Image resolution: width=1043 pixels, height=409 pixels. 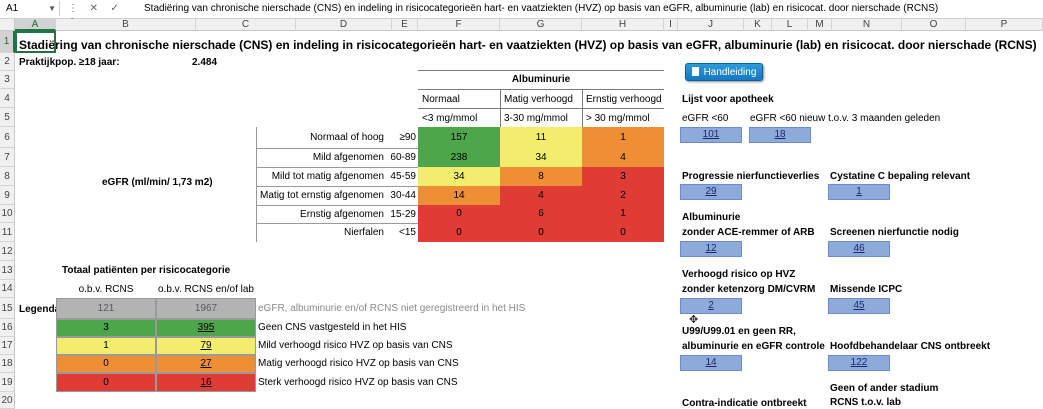 What do you see at coordinates (407, 137) in the screenshot?
I see `egfr-row-range: ≥90` at bounding box center [407, 137].